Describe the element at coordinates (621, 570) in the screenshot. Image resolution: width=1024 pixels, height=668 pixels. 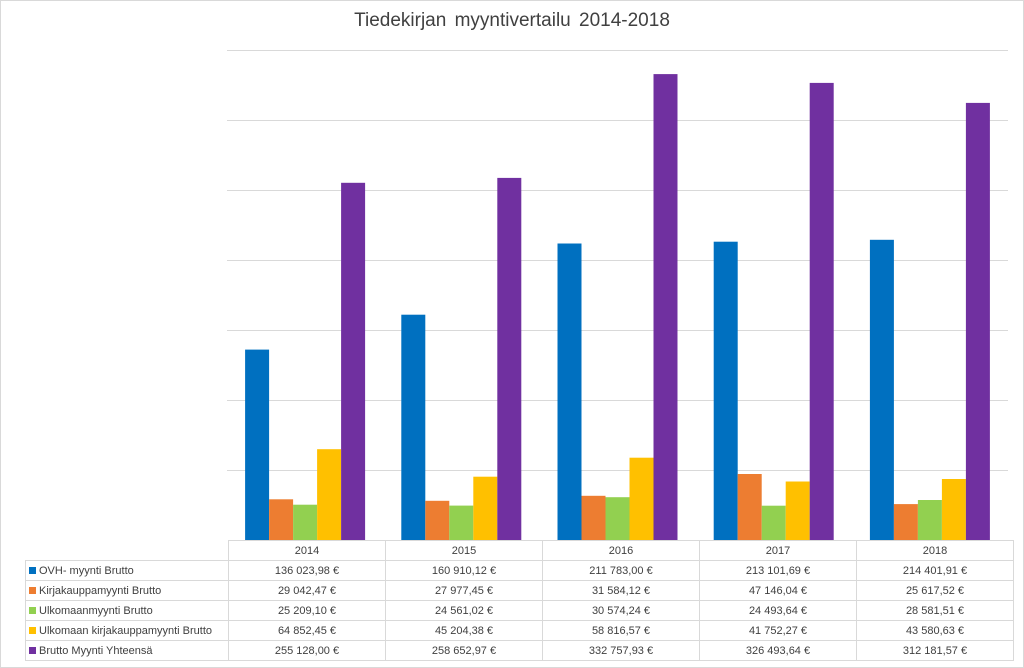
I see `data-label: 211 783,00 €` at that location.